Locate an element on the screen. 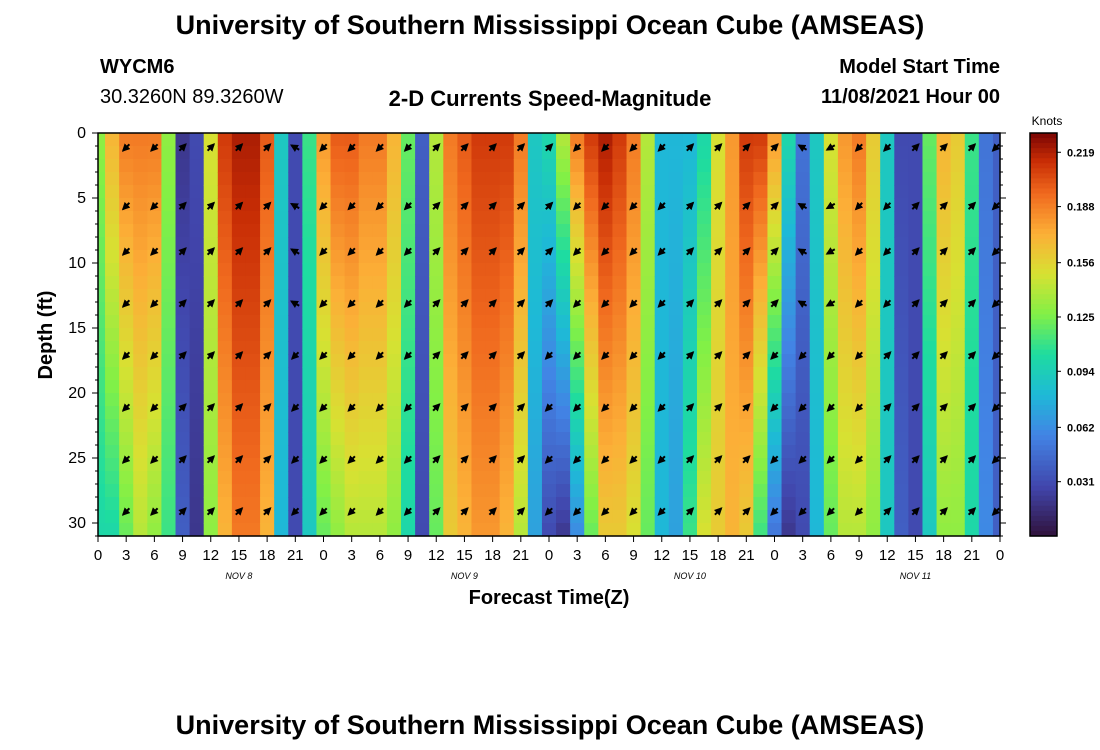 This screenshot has height=750, width=1100. date-label: NOV 10 is located at coordinates (690, 576).